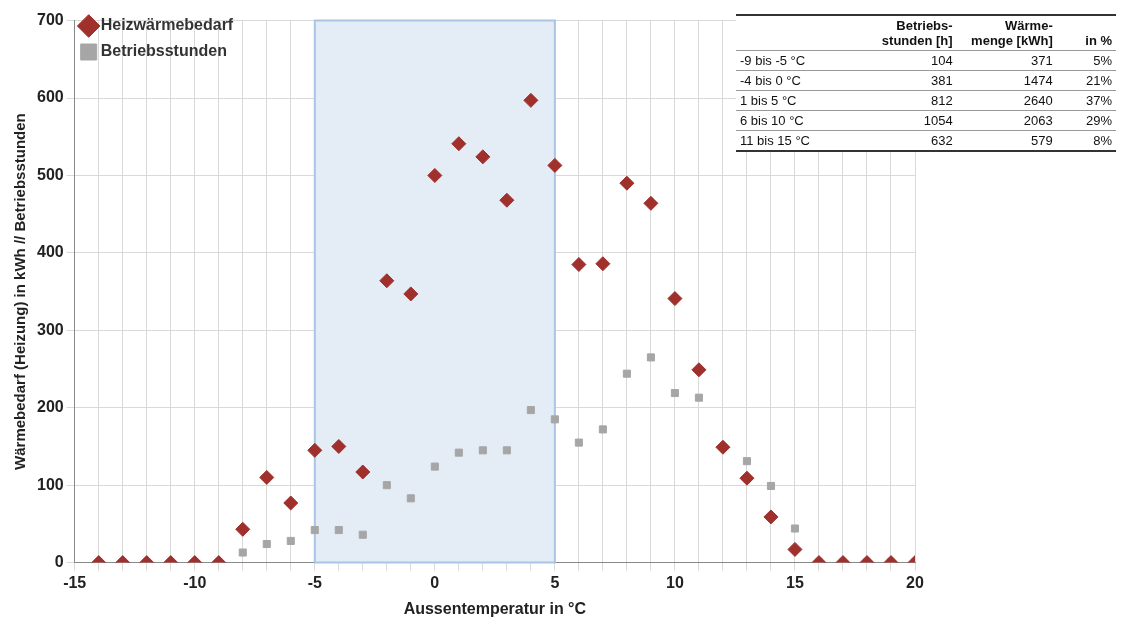 This screenshot has height=631, width=1130. Describe the element at coordinates (1006, 100) in the screenshot. I see `text: 2640` at that location.